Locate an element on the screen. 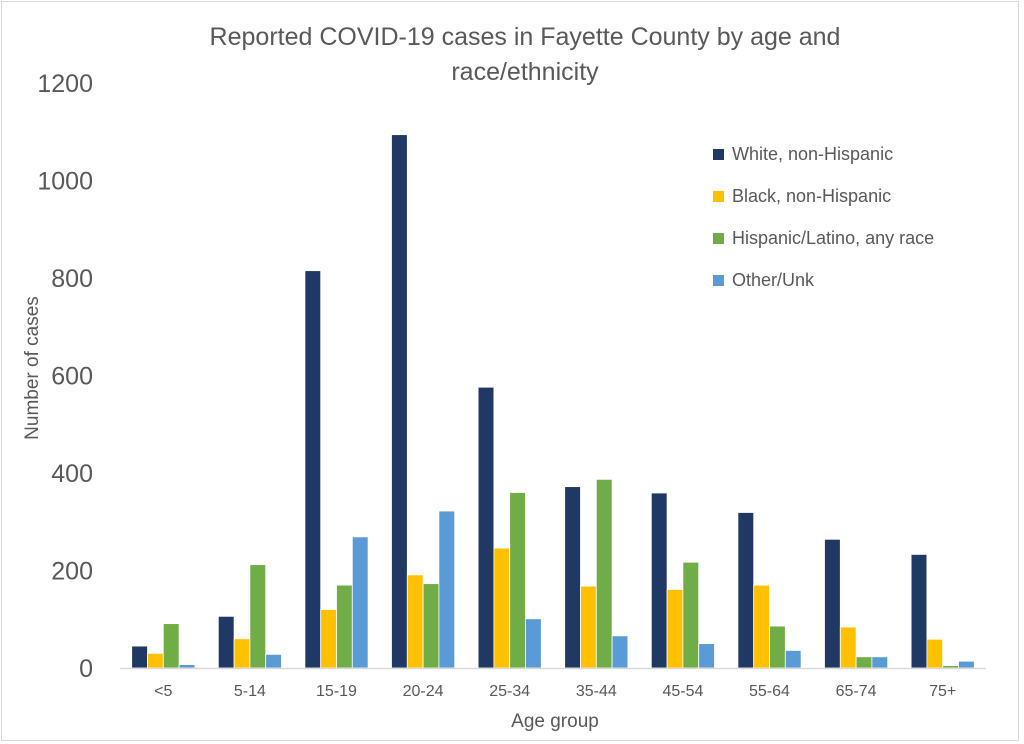  bar-hispanic-latino-any-race-75+ is located at coordinates (950, 667).